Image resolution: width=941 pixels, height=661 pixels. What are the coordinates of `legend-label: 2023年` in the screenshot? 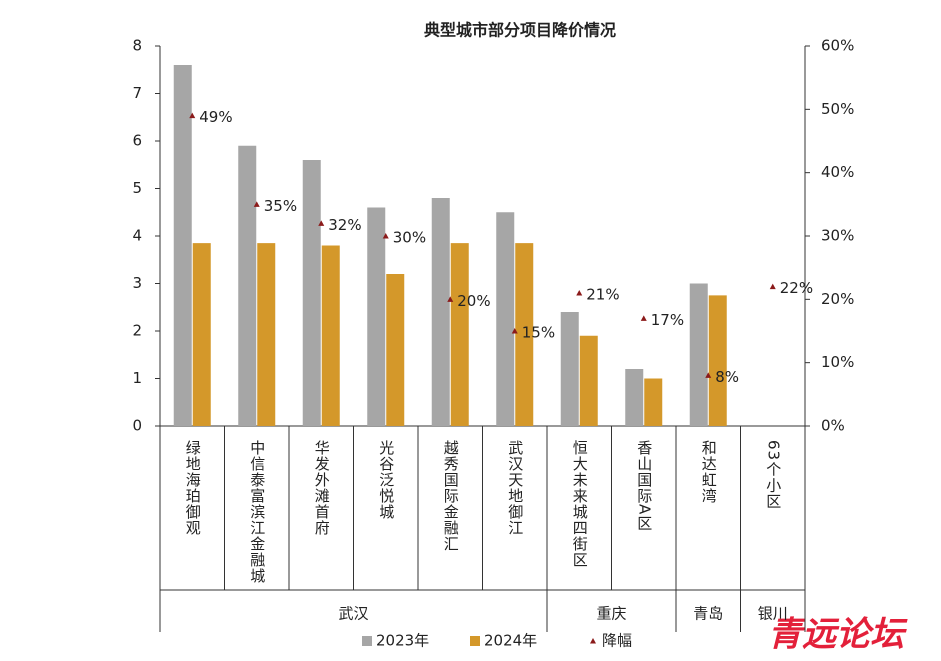 It's located at (402, 641).